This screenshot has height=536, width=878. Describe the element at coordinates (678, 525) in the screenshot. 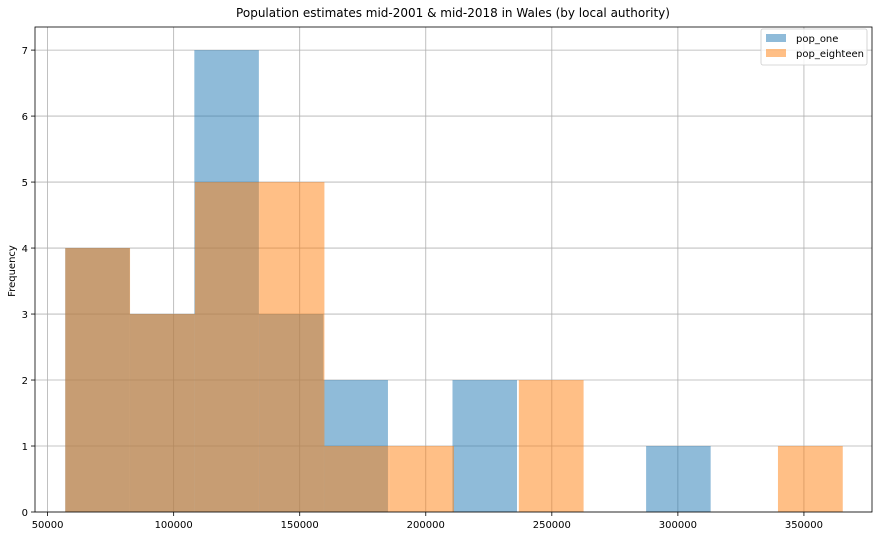

I see `x-tick-label: 300000` at that location.